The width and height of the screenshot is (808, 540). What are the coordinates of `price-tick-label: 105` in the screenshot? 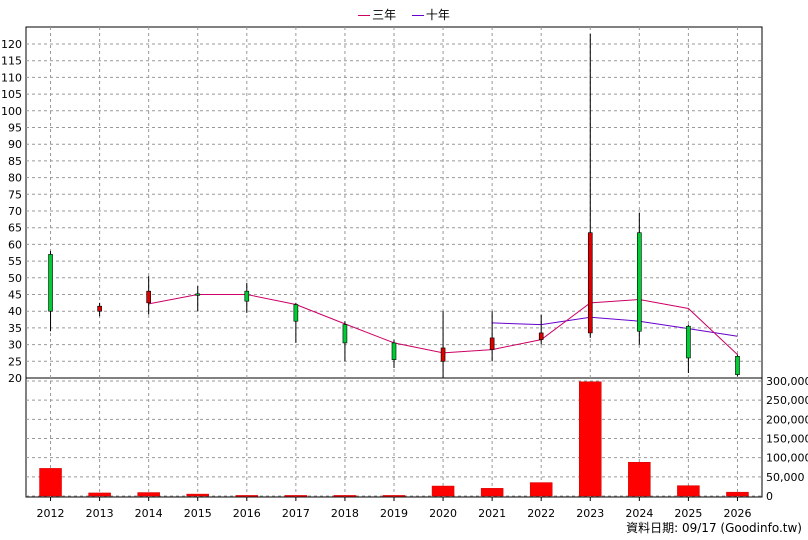 It's located at (11, 94).